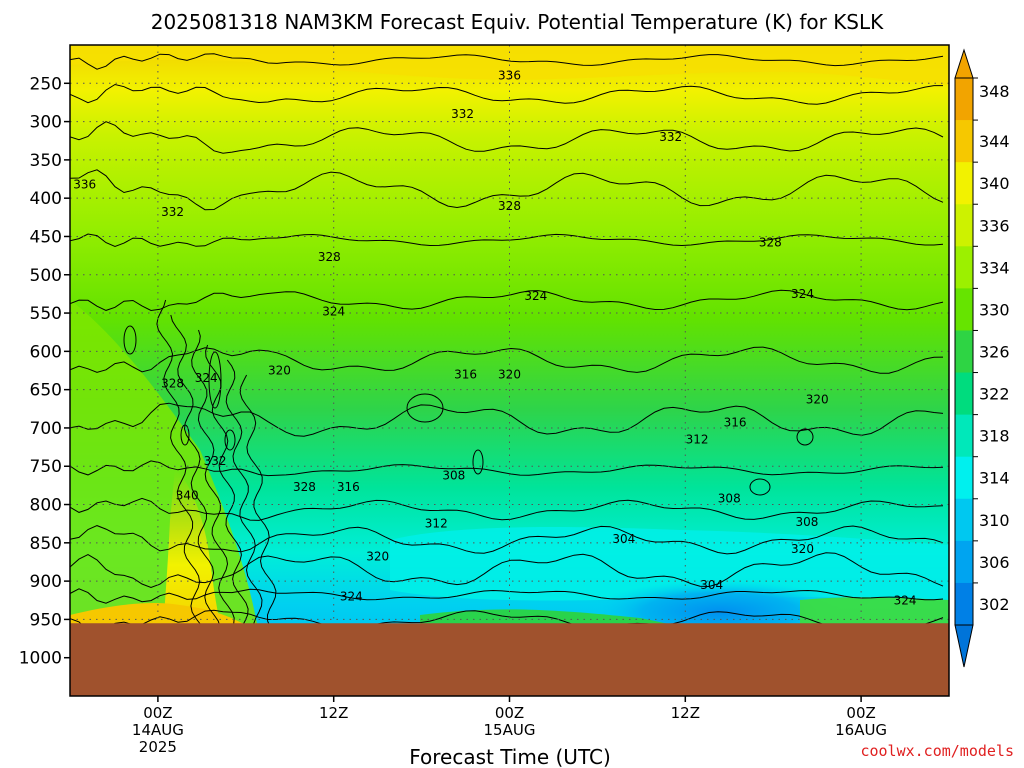 Image resolution: width=1024 pixels, height=768 pixels. Describe the element at coordinates (46, 314) in the screenshot. I see `y-tick-label: 550` at that location.